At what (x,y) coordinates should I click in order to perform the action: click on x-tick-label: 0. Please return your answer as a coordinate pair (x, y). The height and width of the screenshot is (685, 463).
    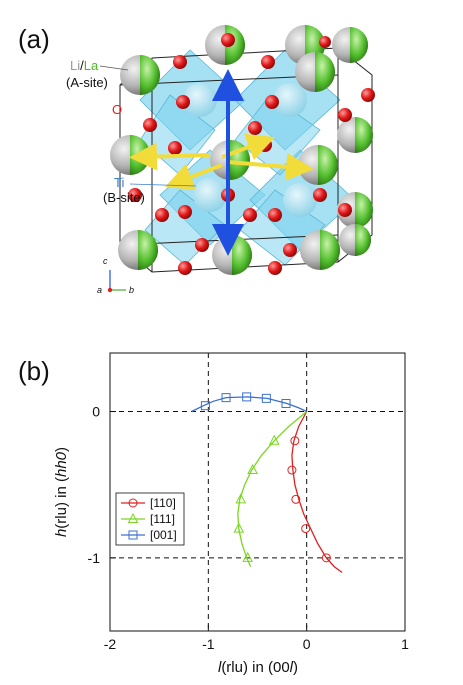
    Looking at the image, I should click on (307, 644).